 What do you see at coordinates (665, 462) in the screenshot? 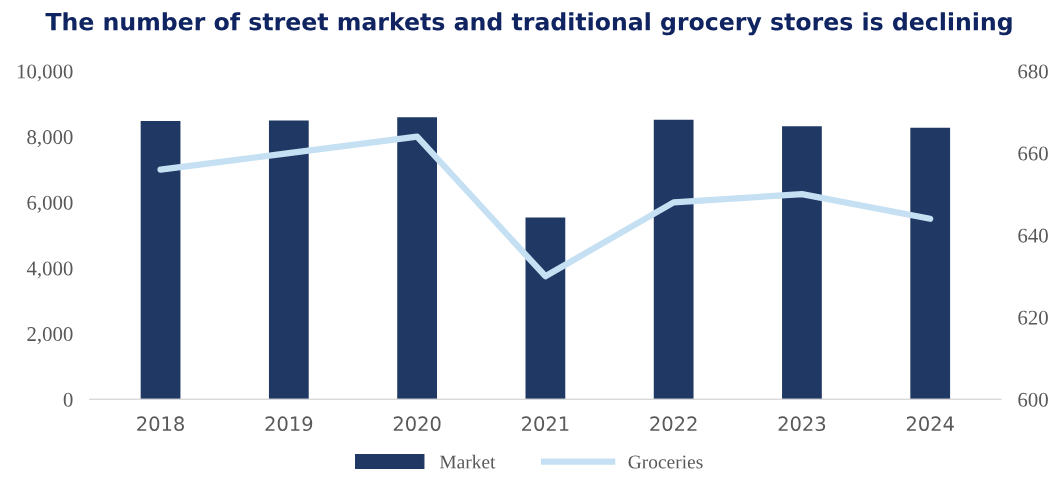
I see `legend-label: Groceries` at bounding box center [665, 462].